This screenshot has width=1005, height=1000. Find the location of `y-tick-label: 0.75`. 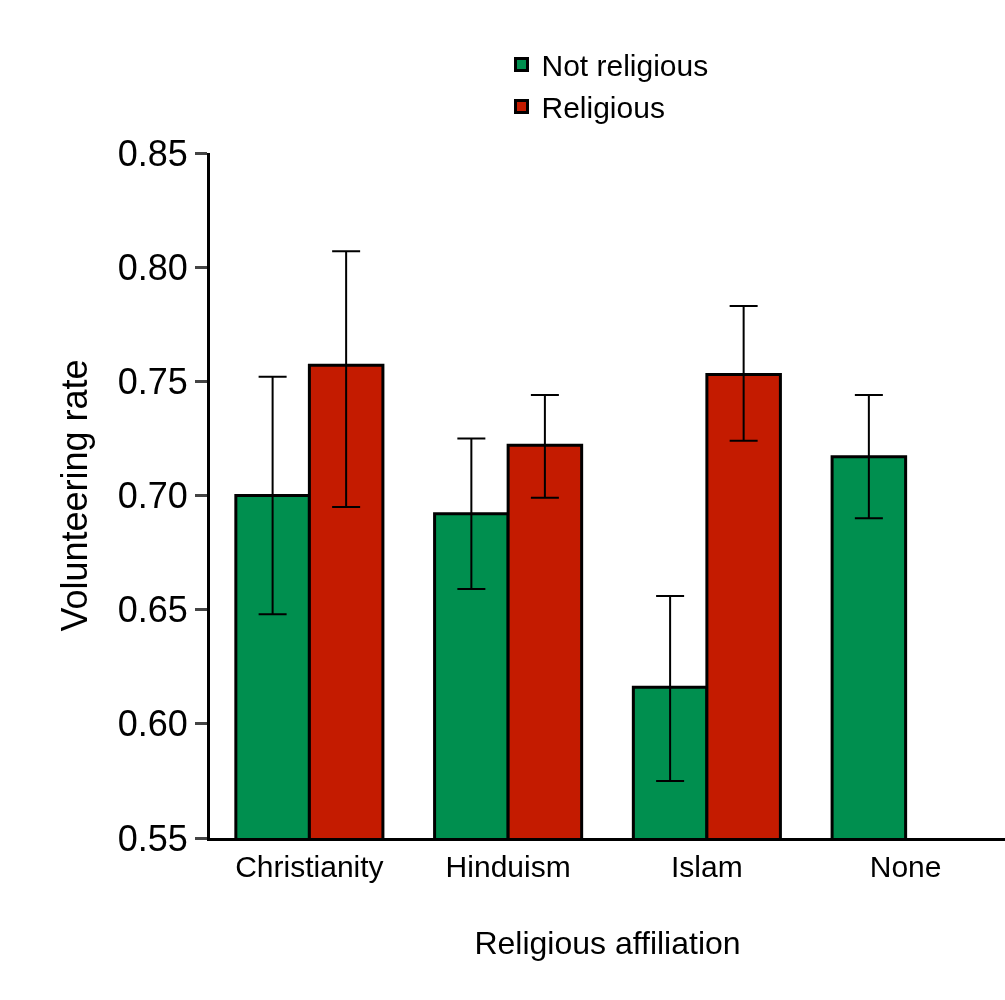

y-tick-label: 0.75 is located at coordinates (152, 381).